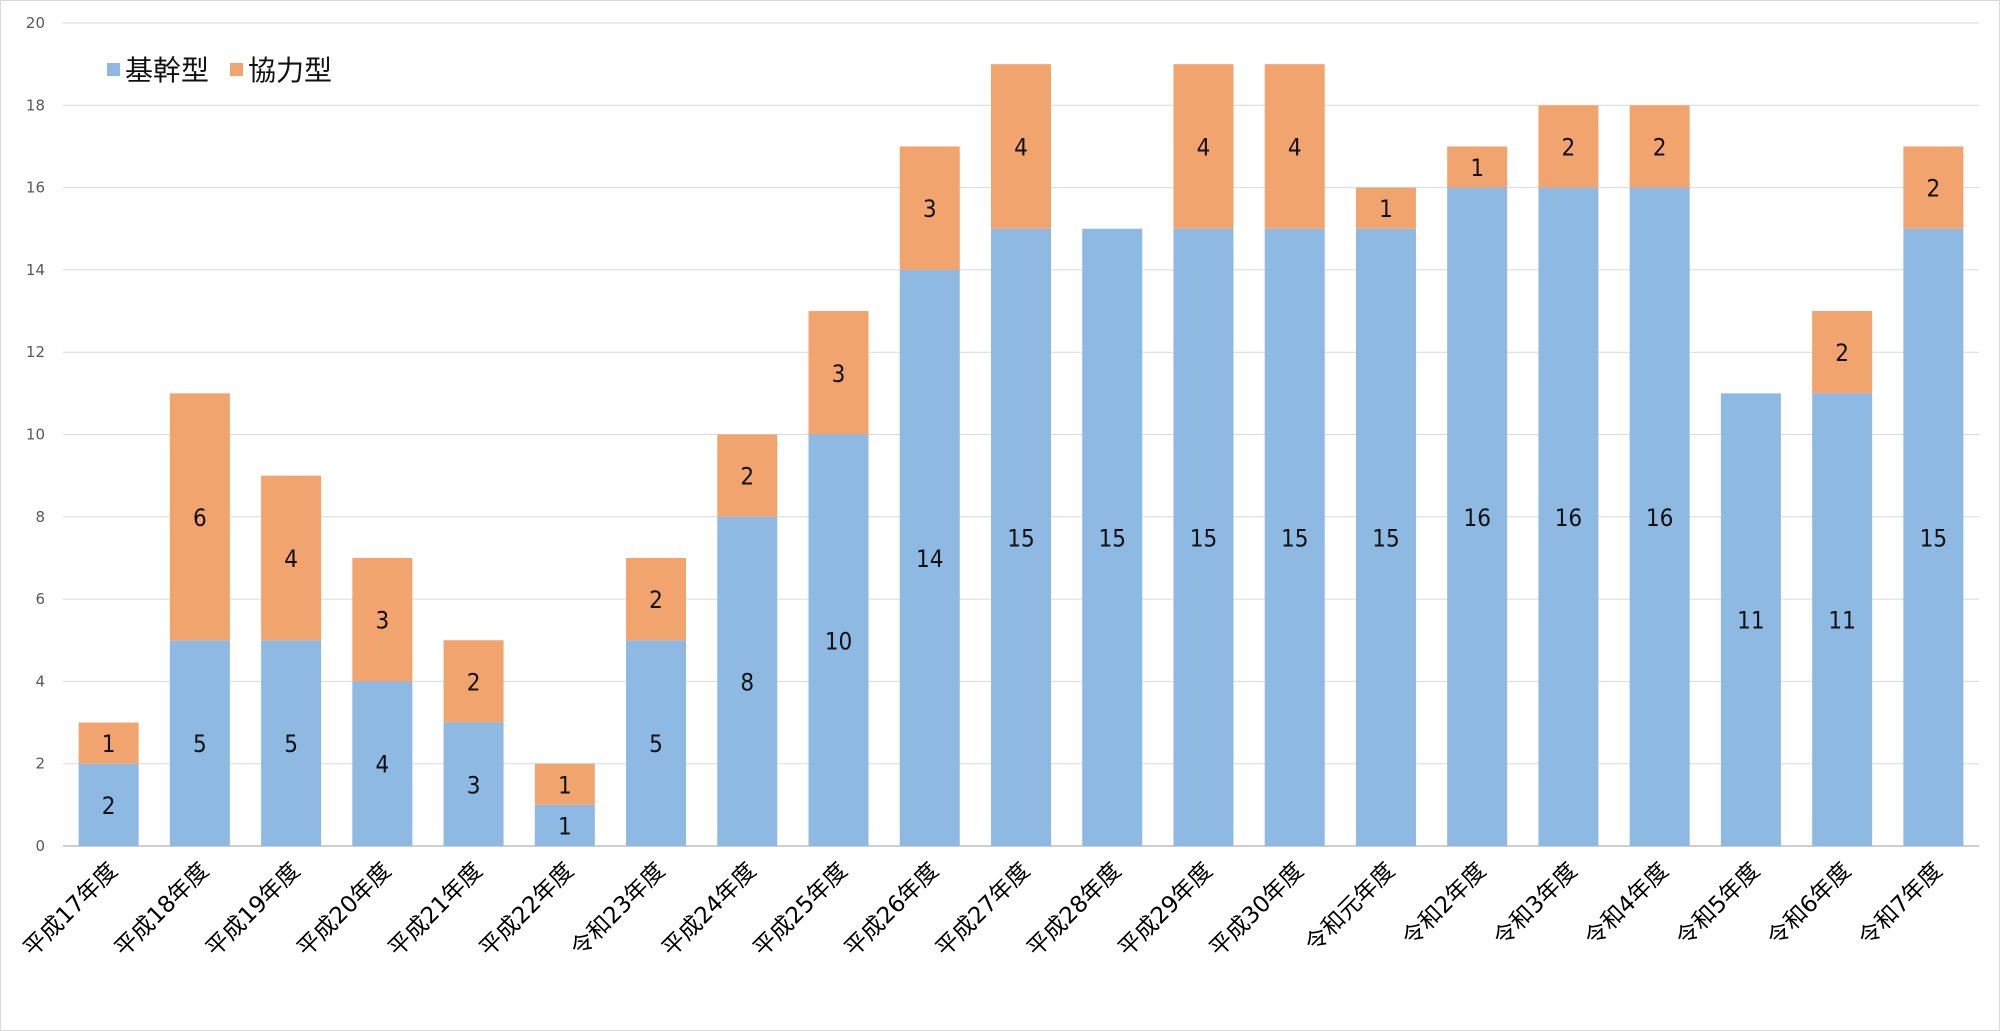 The width and height of the screenshot is (2000, 1031). I want to click on x-tick-label: 令和6年度, so click(1810, 905).